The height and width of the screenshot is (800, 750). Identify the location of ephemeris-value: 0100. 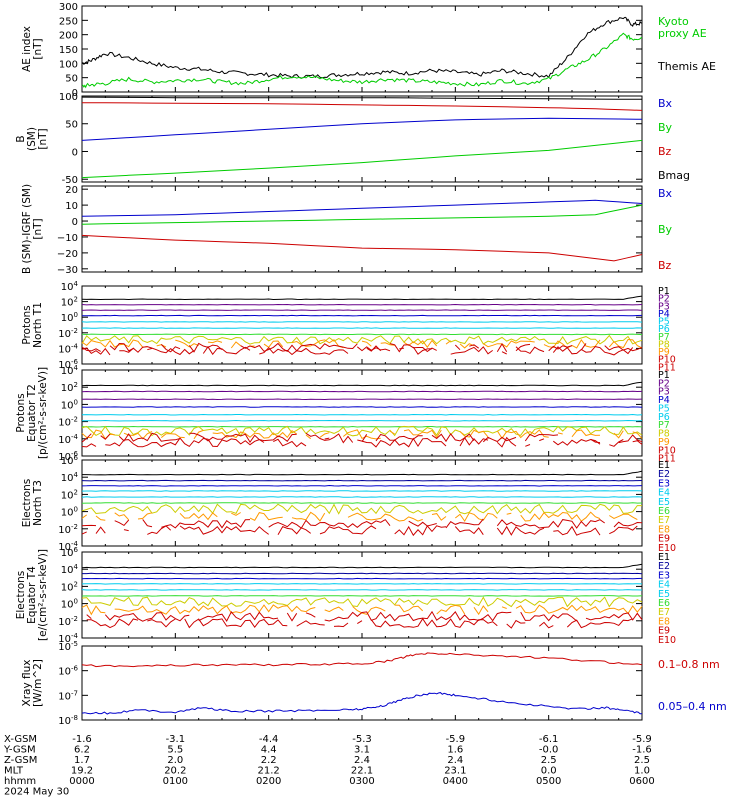
(175, 781).